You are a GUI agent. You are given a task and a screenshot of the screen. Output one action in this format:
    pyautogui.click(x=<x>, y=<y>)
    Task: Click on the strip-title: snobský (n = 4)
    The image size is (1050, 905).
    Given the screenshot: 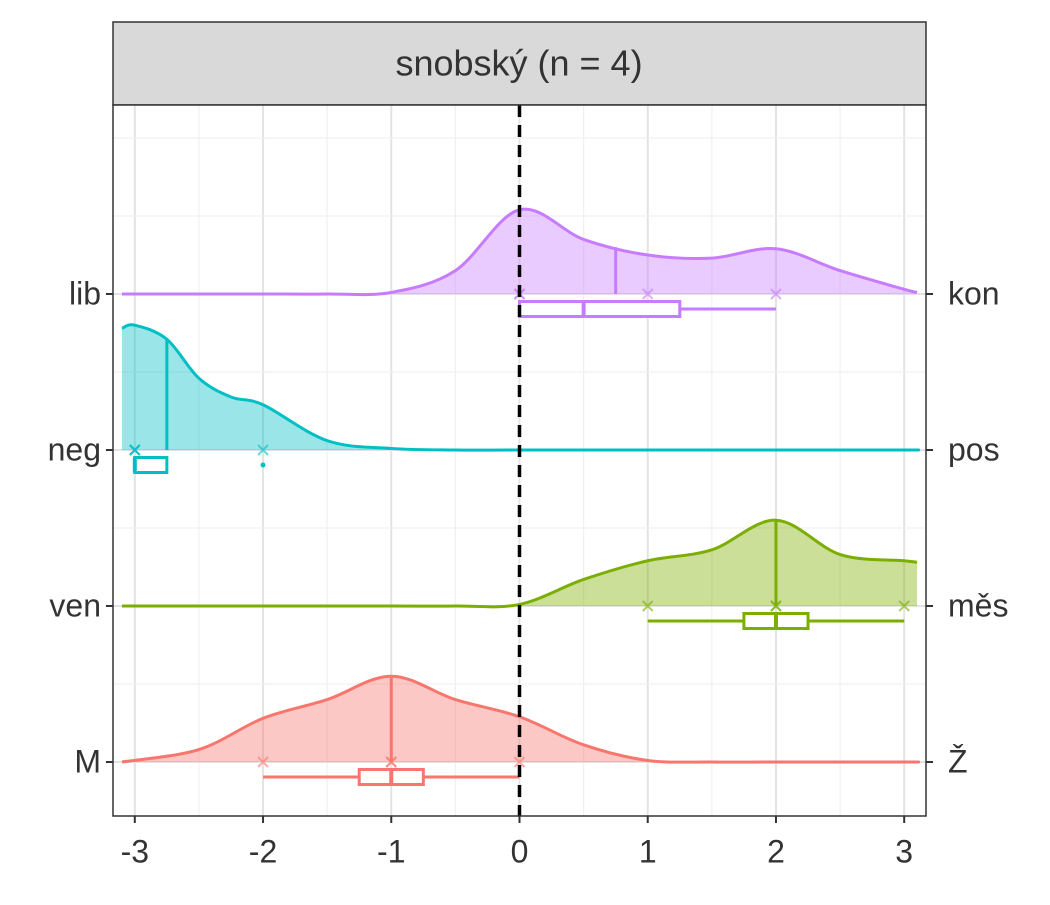 What is the action you would take?
    pyautogui.click(x=518, y=63)
    